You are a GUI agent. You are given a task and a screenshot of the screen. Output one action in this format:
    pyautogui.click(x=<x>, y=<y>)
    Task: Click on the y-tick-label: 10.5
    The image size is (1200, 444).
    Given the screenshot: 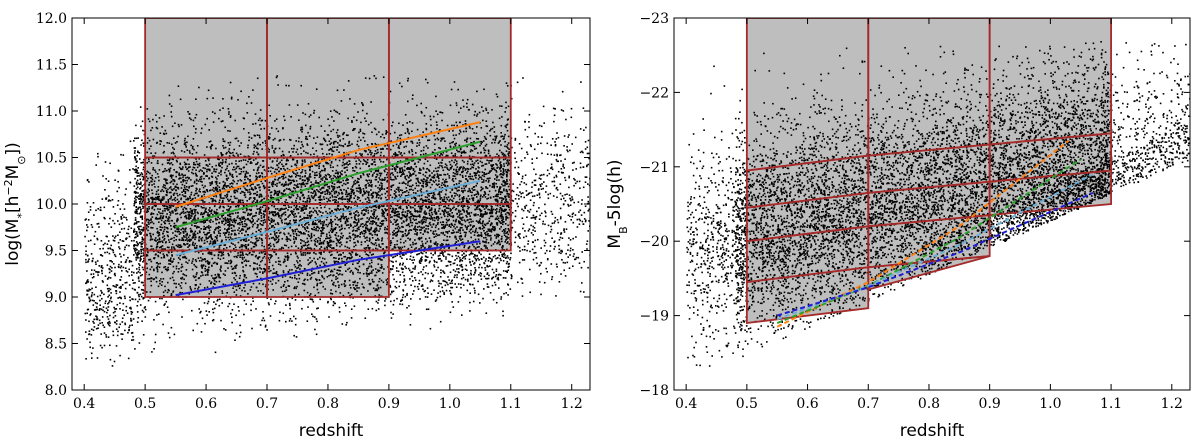 What is the action you would take?
    pyautogui.click(x=51, y=159)
    